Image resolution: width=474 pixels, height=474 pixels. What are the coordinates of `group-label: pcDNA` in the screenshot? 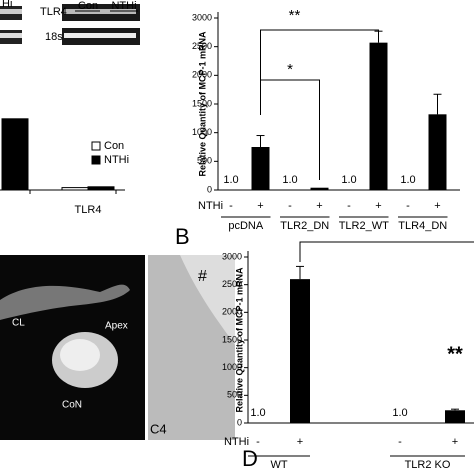 It's located at (246, 226).